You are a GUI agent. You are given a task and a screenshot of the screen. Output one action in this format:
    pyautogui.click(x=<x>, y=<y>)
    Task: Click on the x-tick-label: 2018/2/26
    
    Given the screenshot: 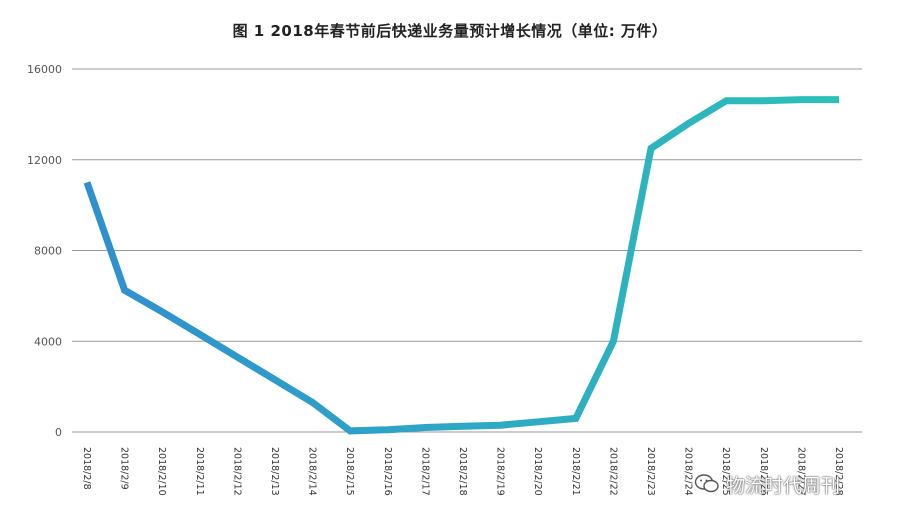 What is the action you would take?
    pyautogui.click(x=763, y=471)
    